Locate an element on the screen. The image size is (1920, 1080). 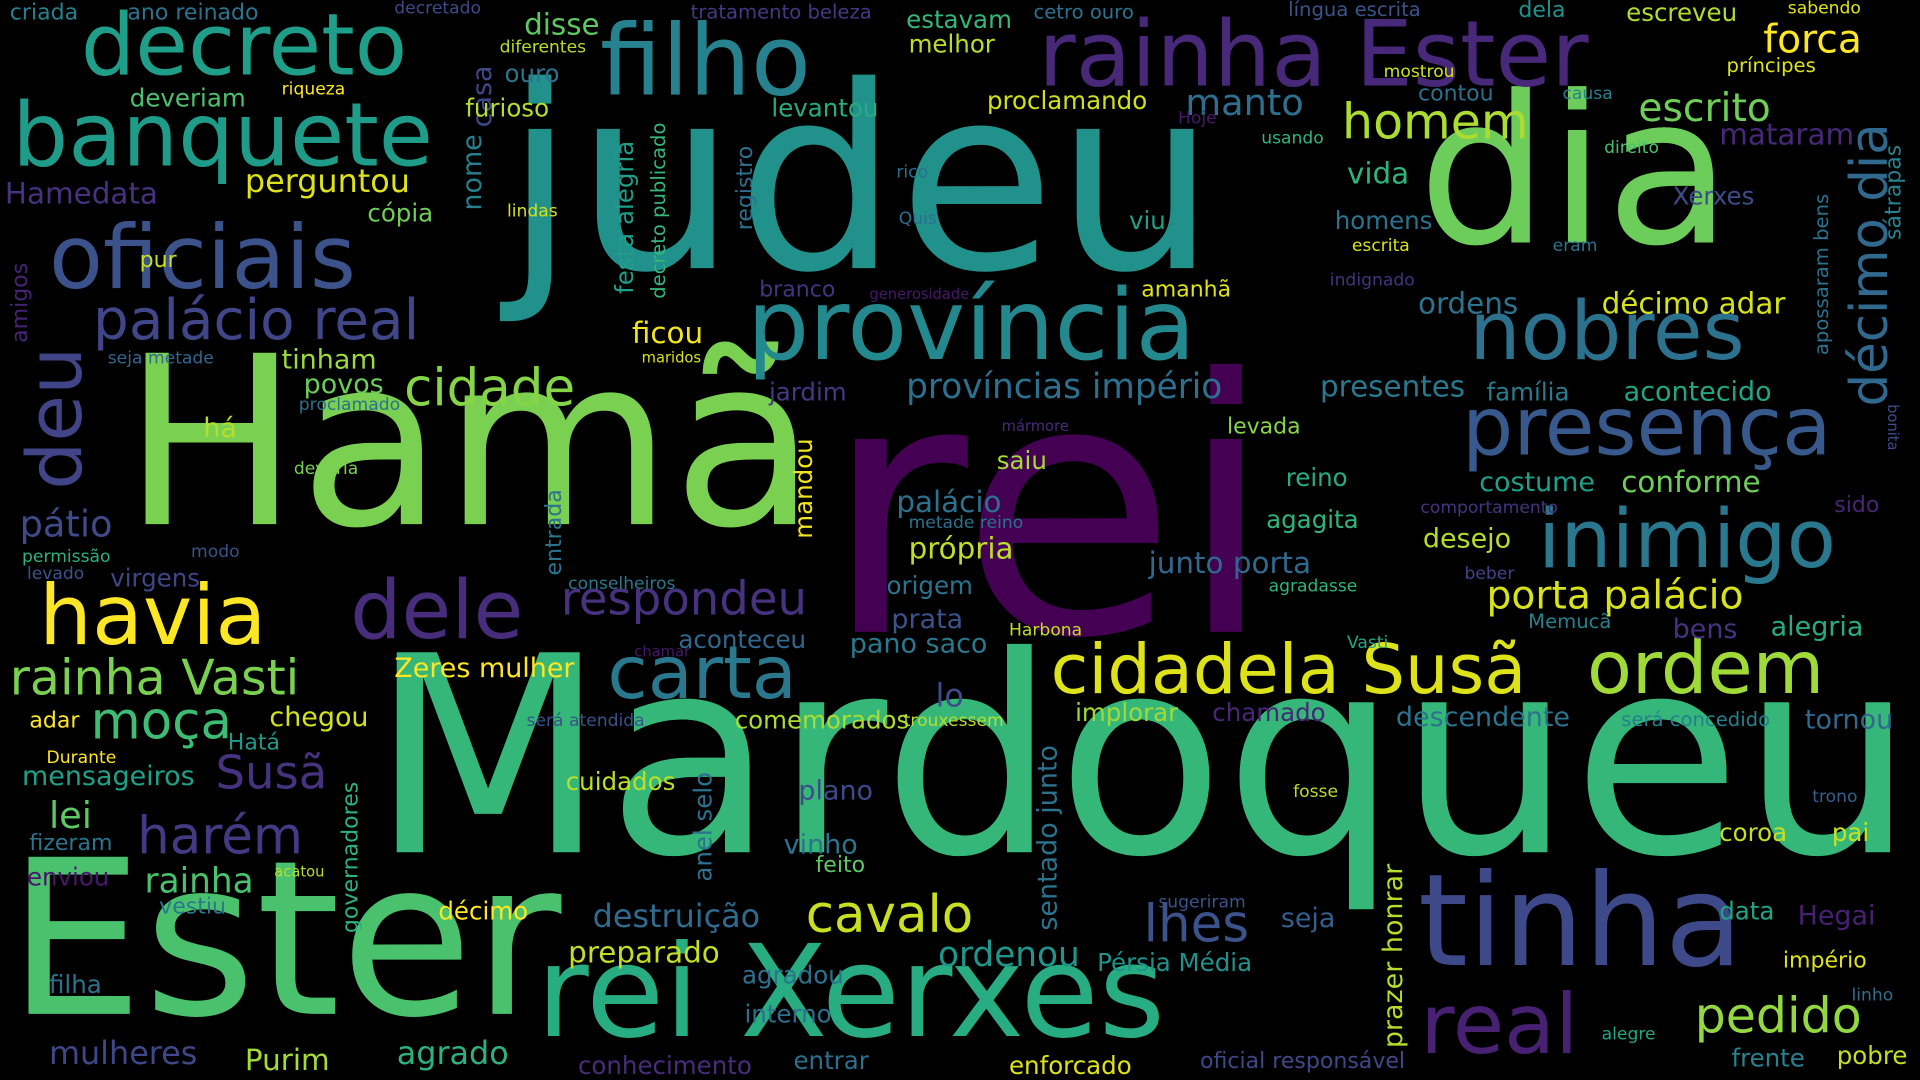
word: ficou is located at coordinates (667, 333).